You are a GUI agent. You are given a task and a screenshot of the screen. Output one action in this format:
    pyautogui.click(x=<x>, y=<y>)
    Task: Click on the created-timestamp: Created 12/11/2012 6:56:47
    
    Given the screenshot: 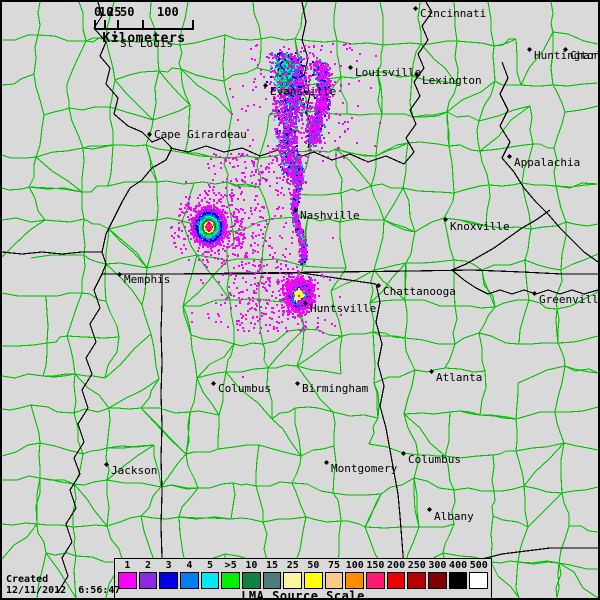 What is the action you would take?
    pyautogui.click(x=63, y=585)
    